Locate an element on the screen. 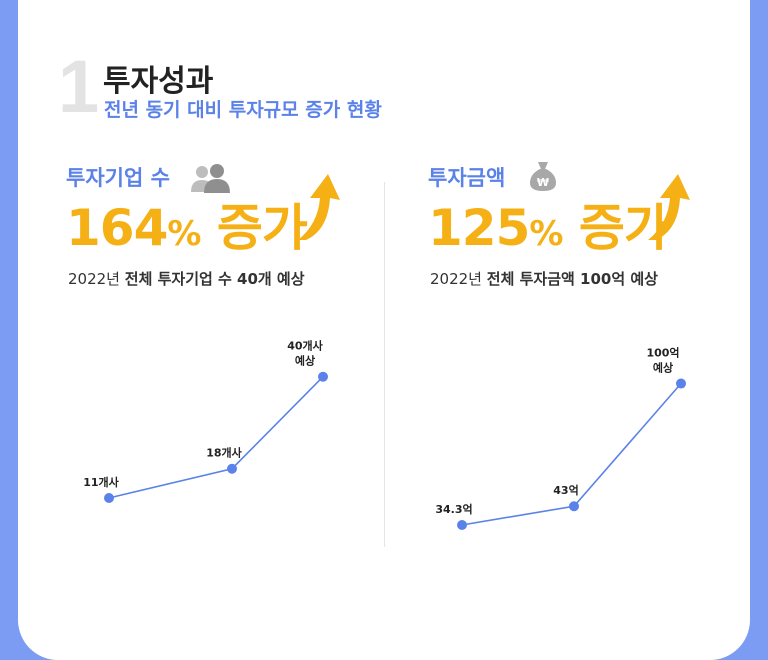  data-label: 100억 is located at coordinates (662, 353).